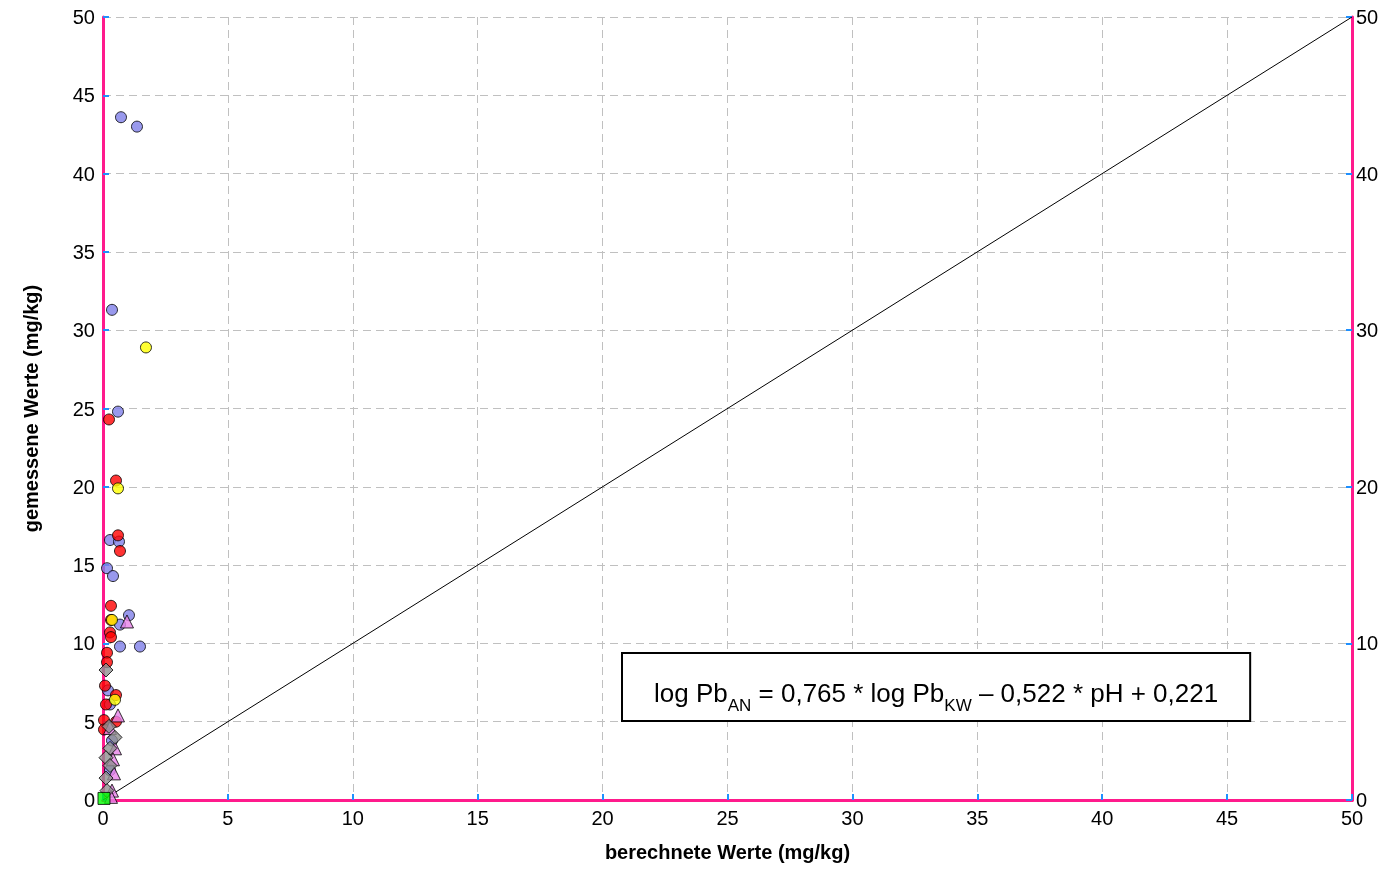 This screenshot has height=872, width=1394. What do you see at coordinates (852, 818) in the screenshot?
I see `x-tick-label: 30` at bounding box center [852, 818].